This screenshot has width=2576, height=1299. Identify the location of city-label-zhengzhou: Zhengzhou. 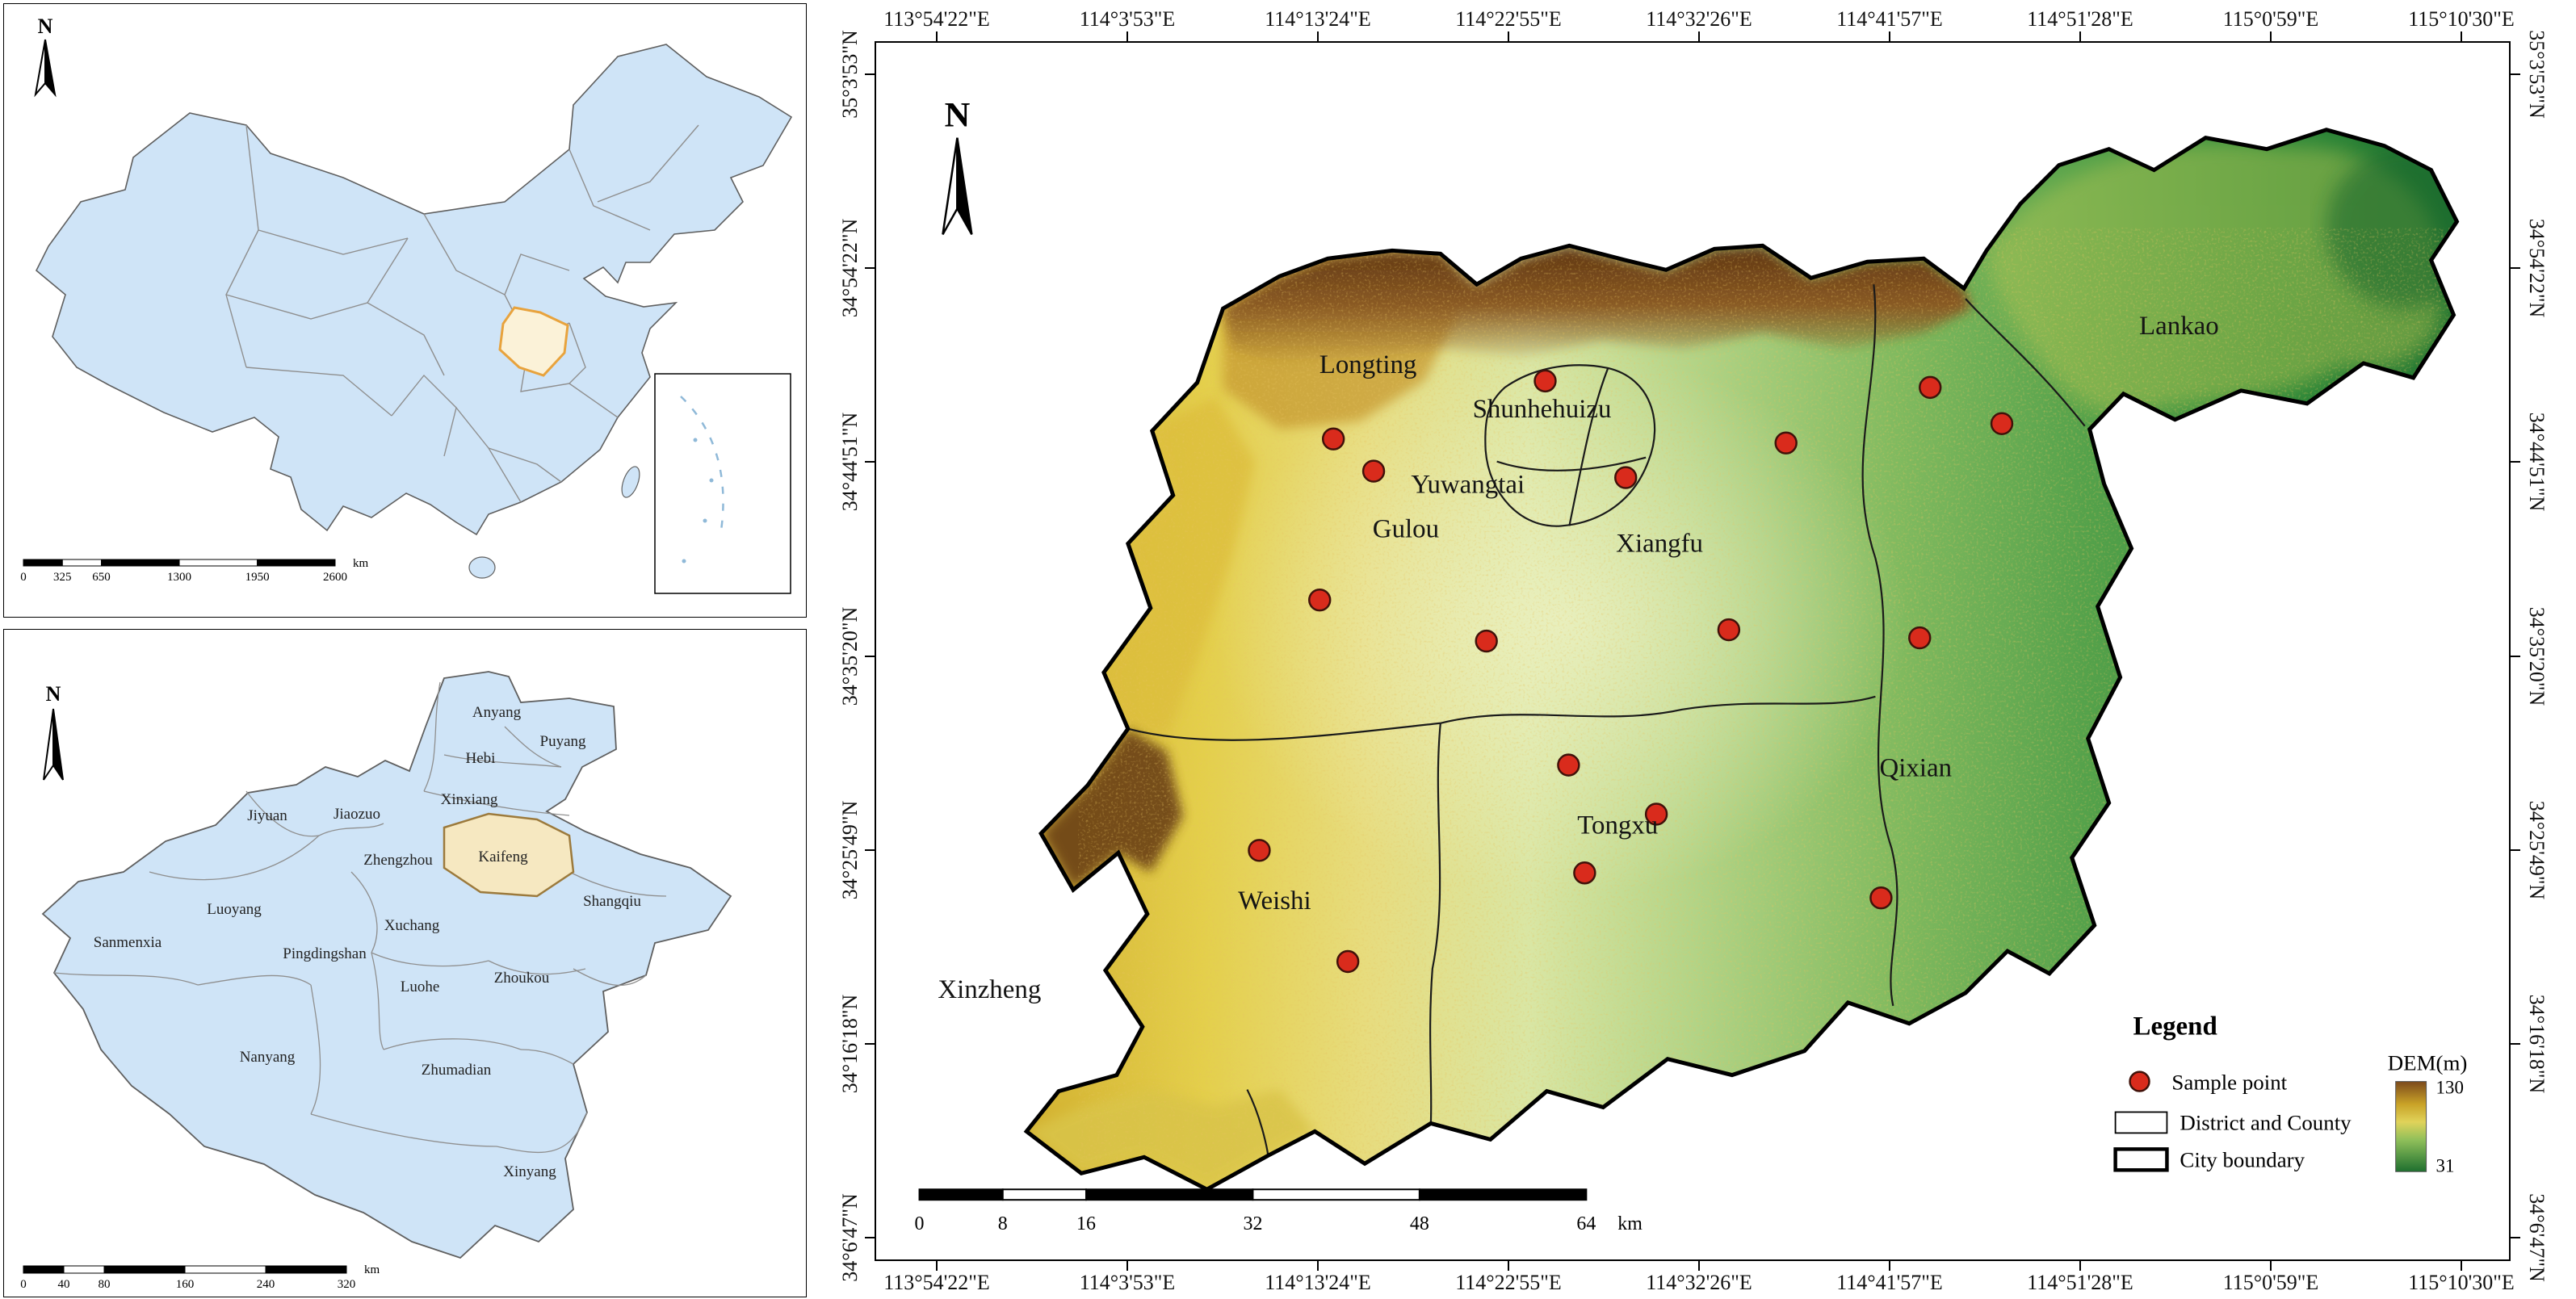
(398, 860).